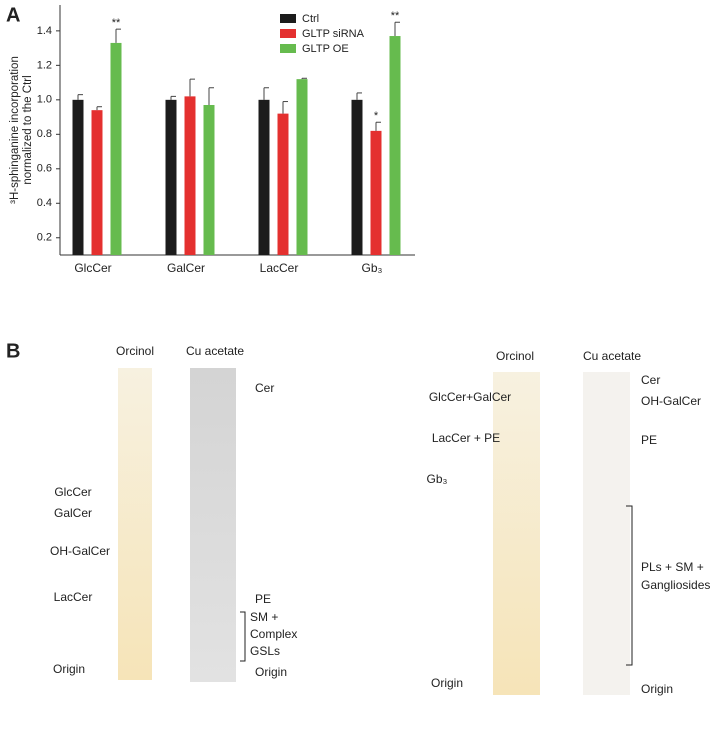  What do you see at coordinates (325, 49) in the screenshot?
I see `legend-label: GLTP OE` at bounding box center [325, 49].